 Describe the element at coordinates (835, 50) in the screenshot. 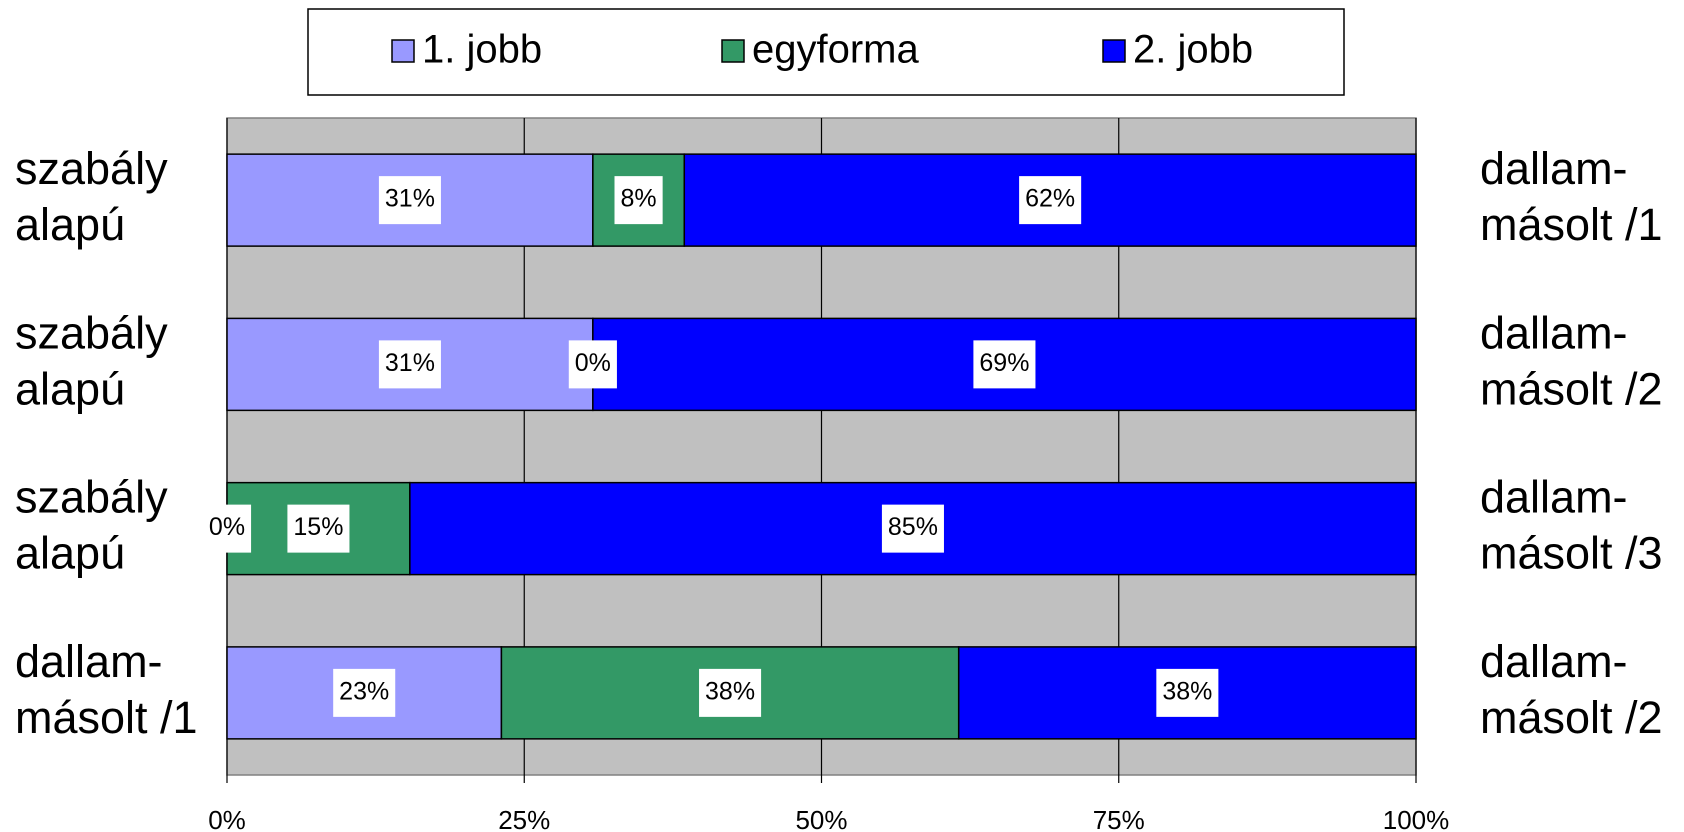

I see `legend-label: egyforma` at that location.